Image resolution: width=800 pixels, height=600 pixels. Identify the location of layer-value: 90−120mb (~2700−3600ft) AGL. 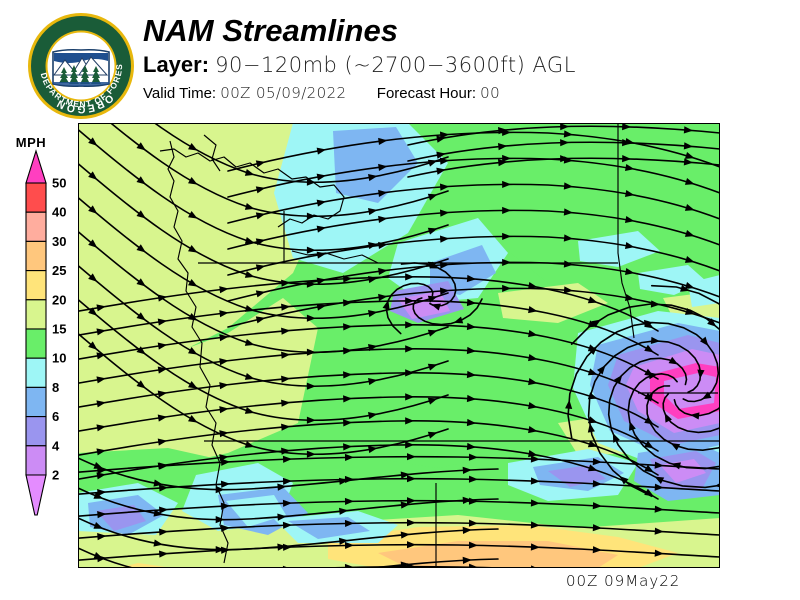
(395, 65).